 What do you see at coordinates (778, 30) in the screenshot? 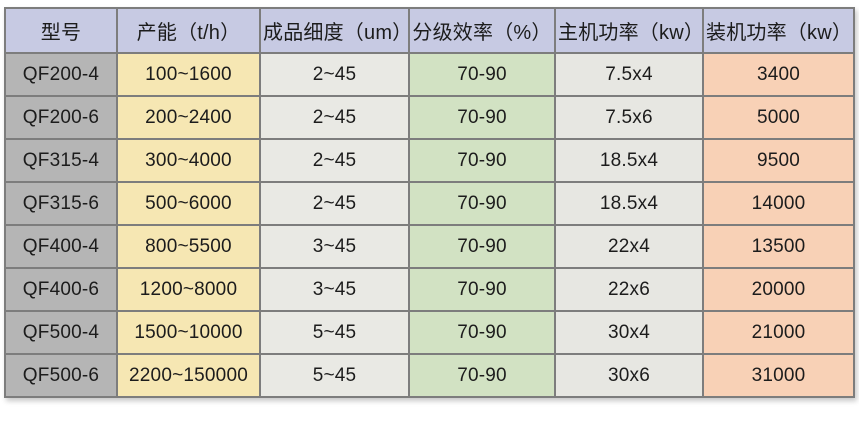
I see `column-header-installed-power: 装机功率（kw）` at bounding box center [778, 30].